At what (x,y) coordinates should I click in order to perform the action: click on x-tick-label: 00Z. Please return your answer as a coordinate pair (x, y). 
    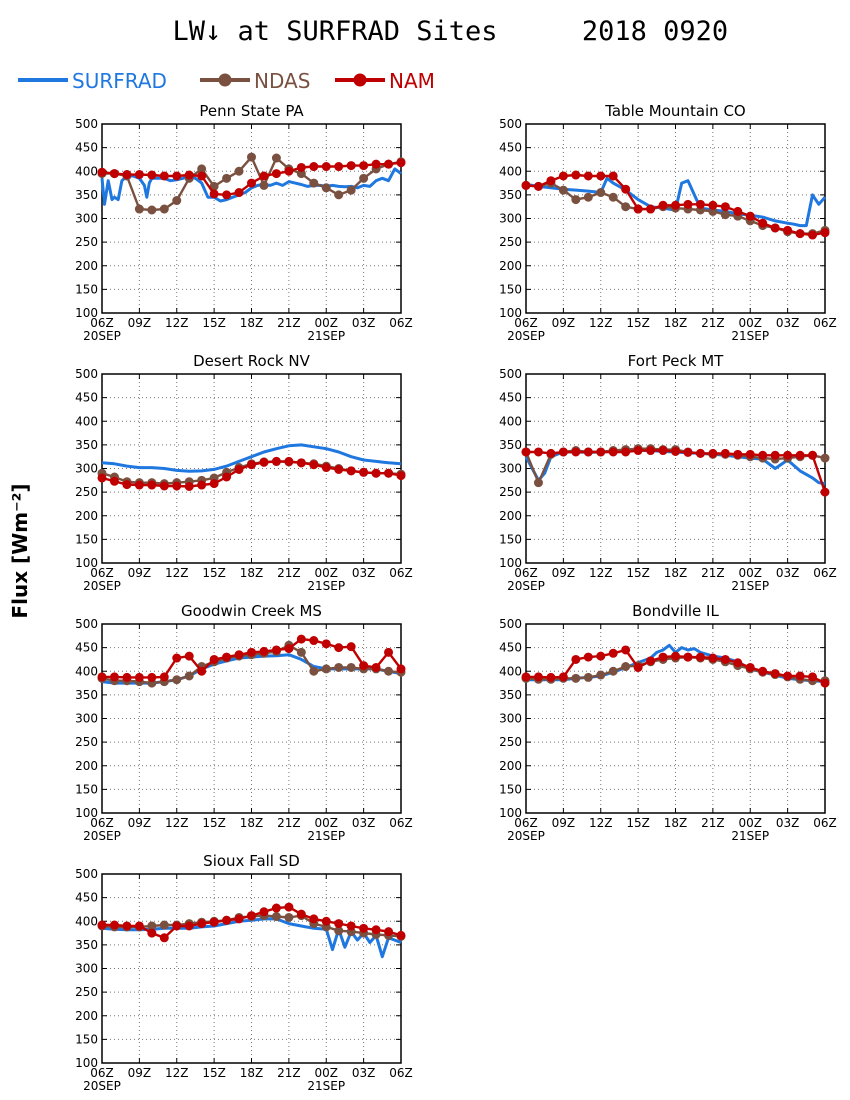
    Looking at the image, I should click on (751, 573).